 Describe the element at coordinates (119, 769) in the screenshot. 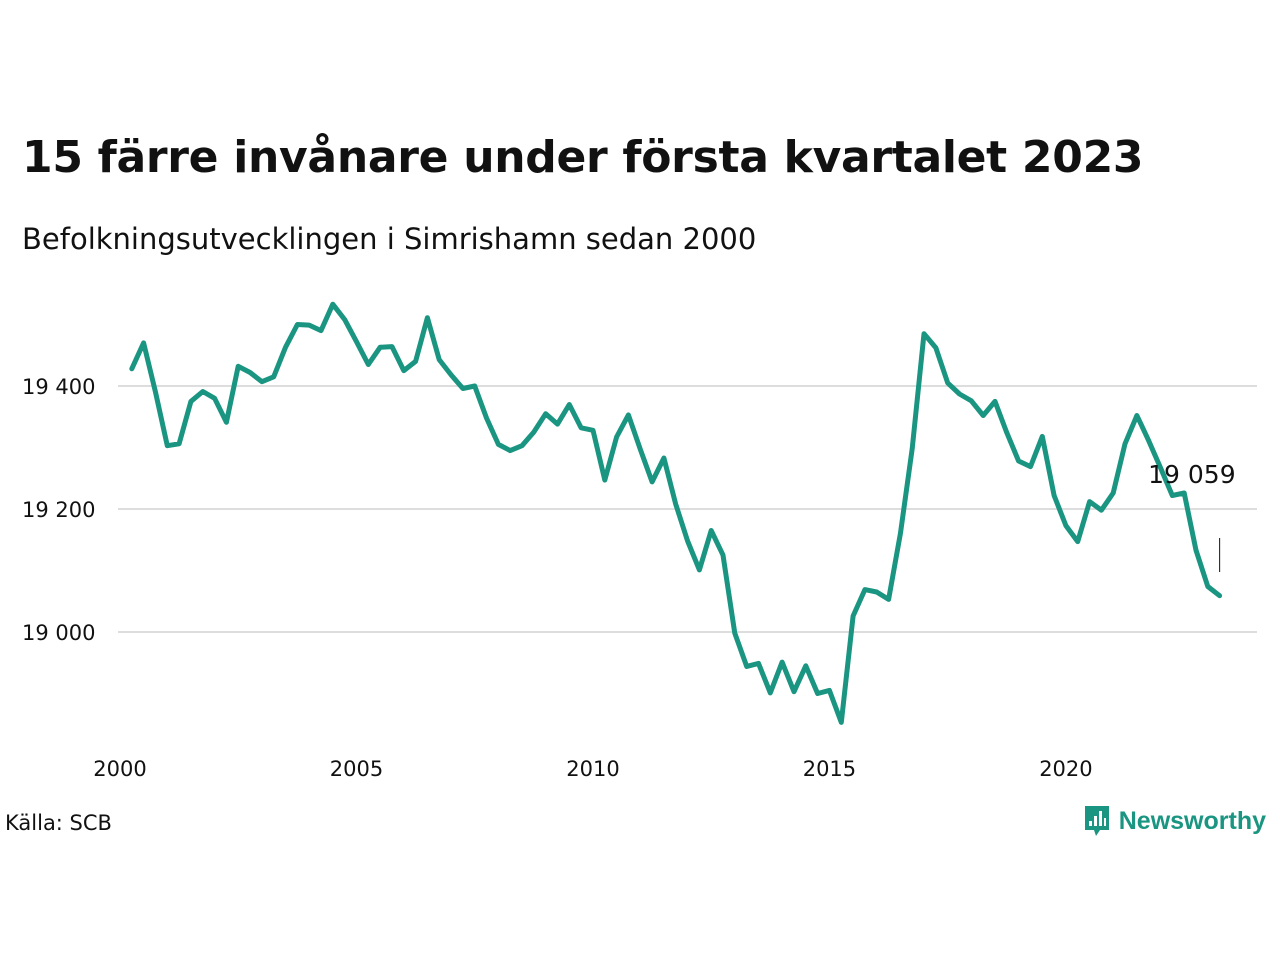

I see `x-tick-label: 2000` at that location.